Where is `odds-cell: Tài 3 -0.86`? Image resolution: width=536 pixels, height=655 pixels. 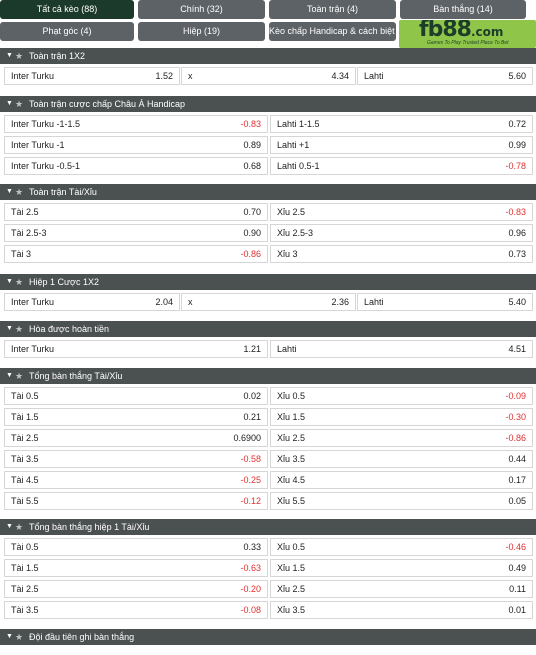
odds-cell: Tài 3 -0.86 is located at coordinates (136, 254).